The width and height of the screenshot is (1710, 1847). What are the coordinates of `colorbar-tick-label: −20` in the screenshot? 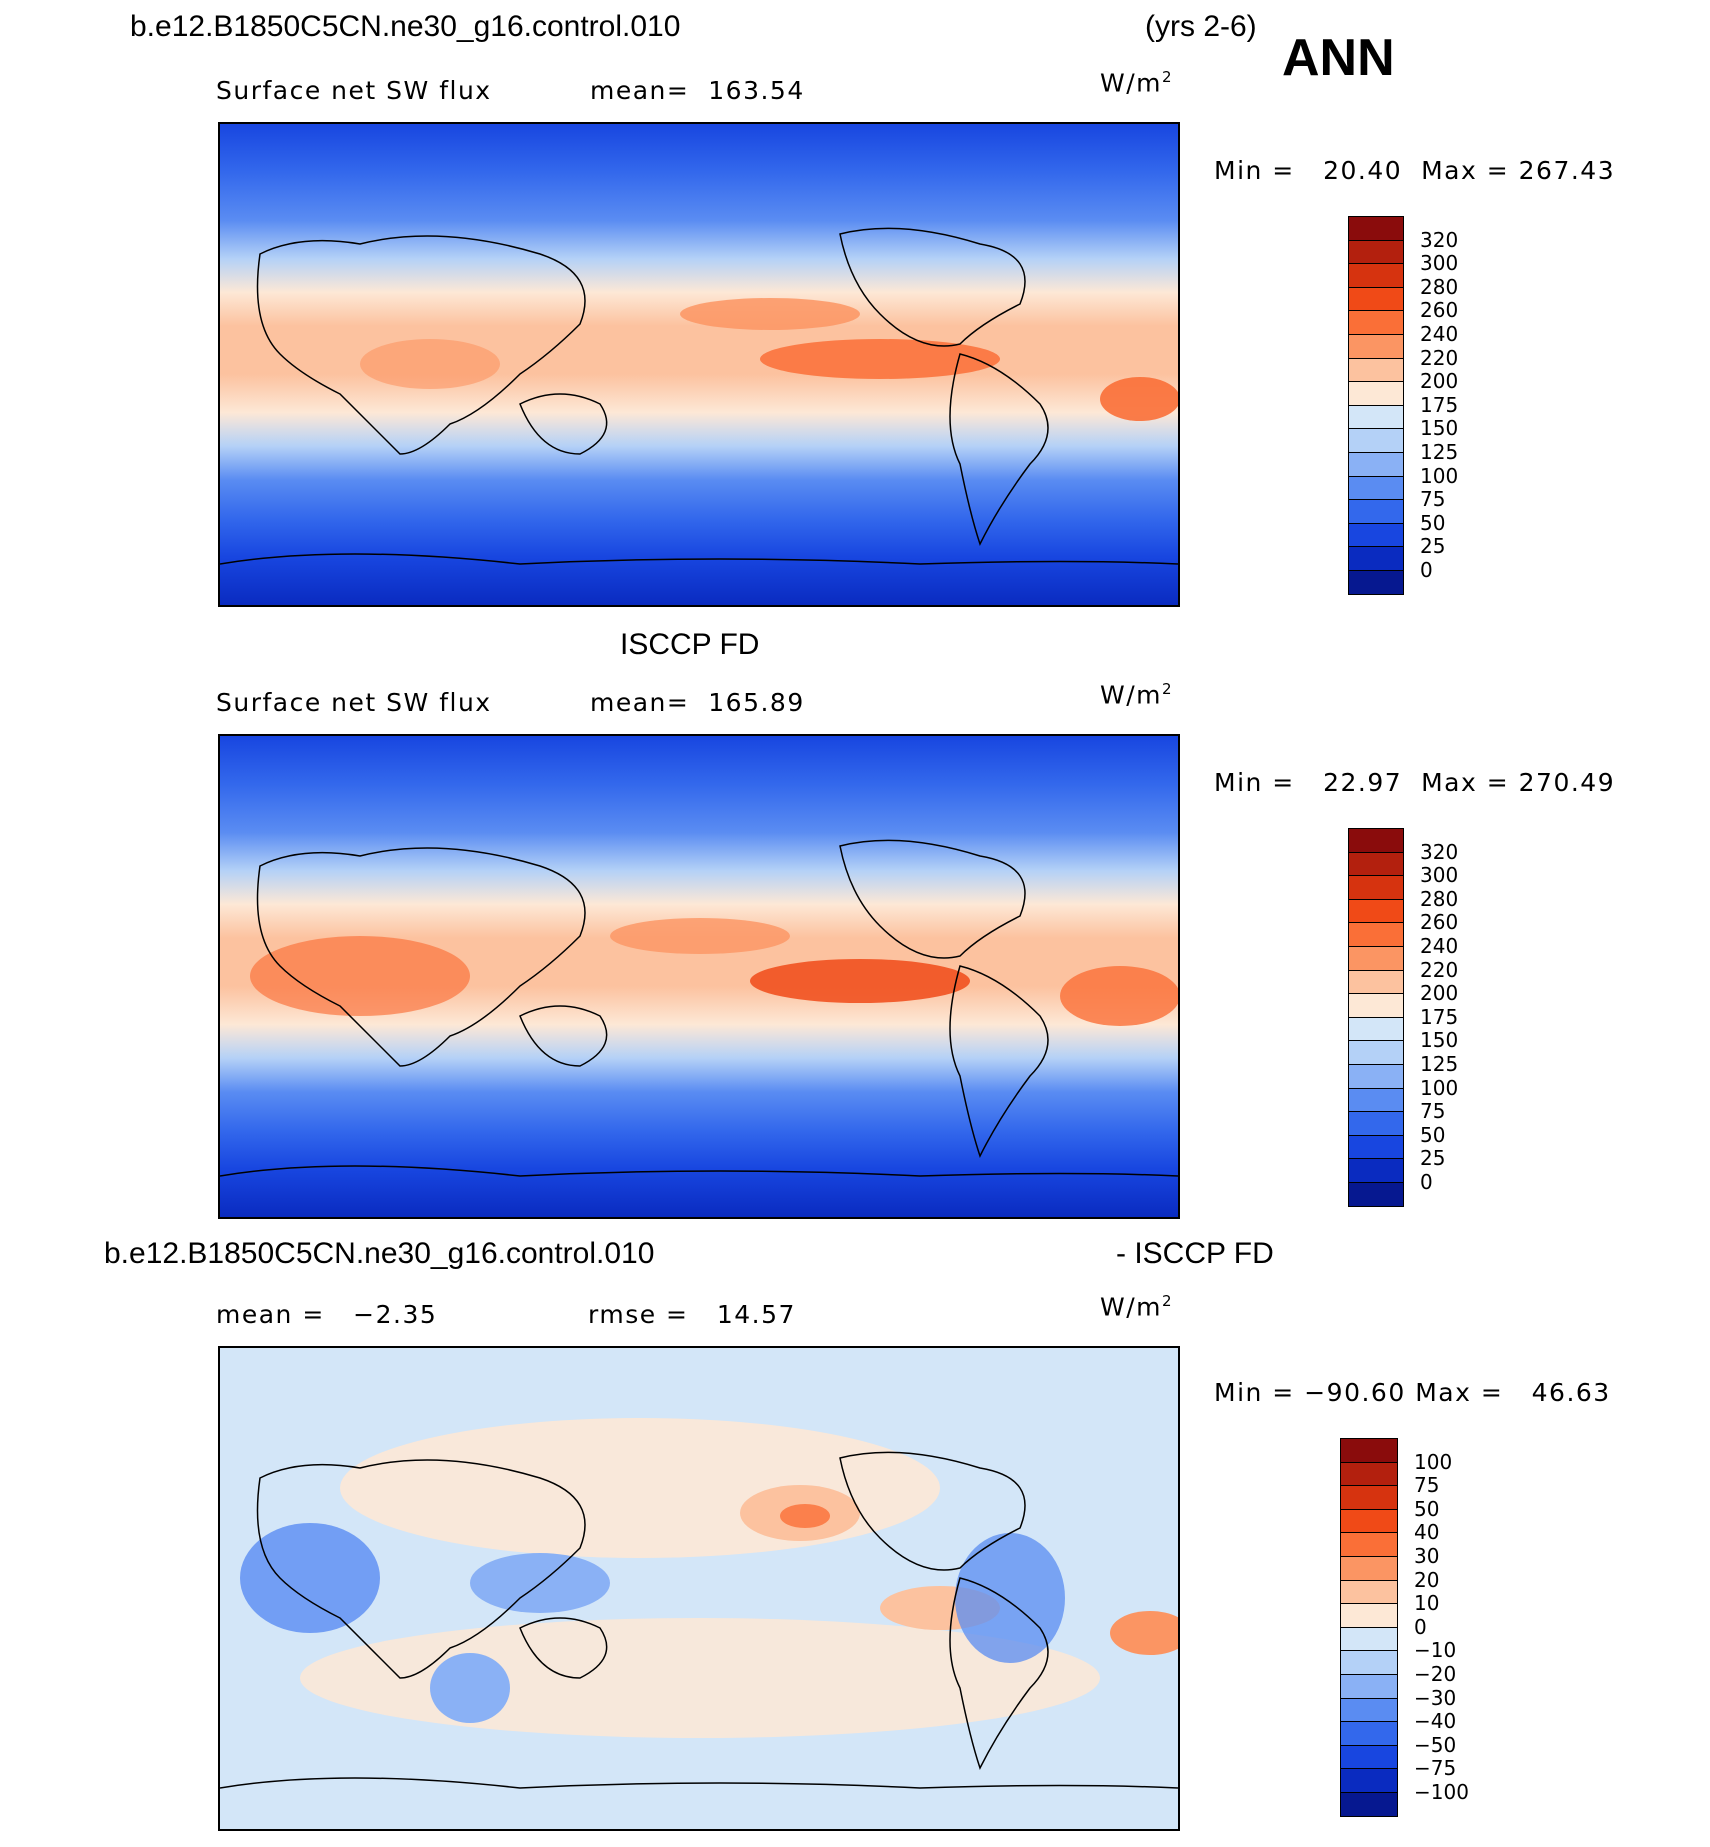 It's located at (1435, 1674).